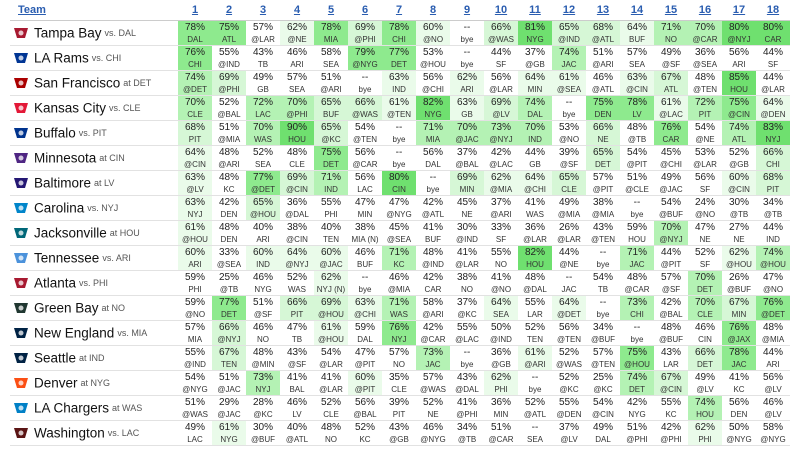  What do you see at coordinates (56, 383) in the screenshot?
I see `team-name: Denver` at bounding box center [56, 383].